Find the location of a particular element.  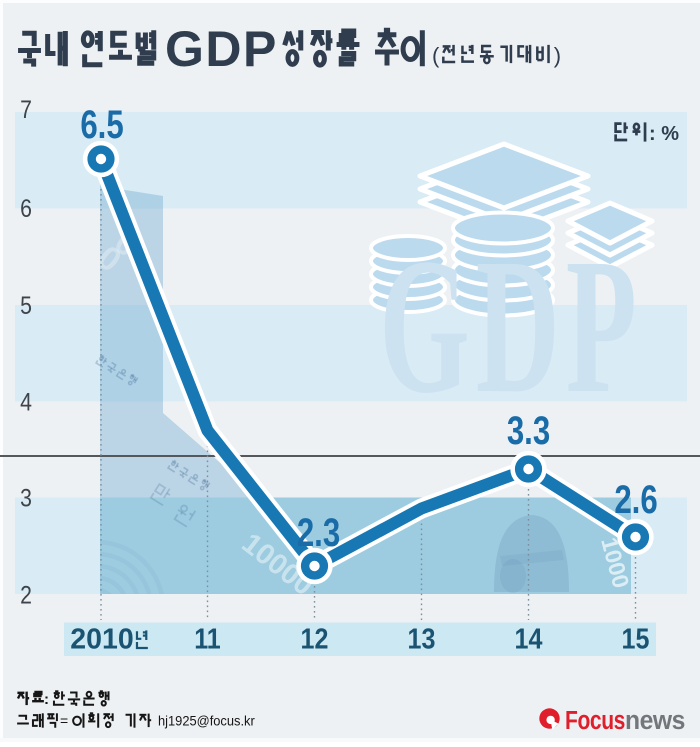

svg-text: 12 is located at coordinates (315, 639).